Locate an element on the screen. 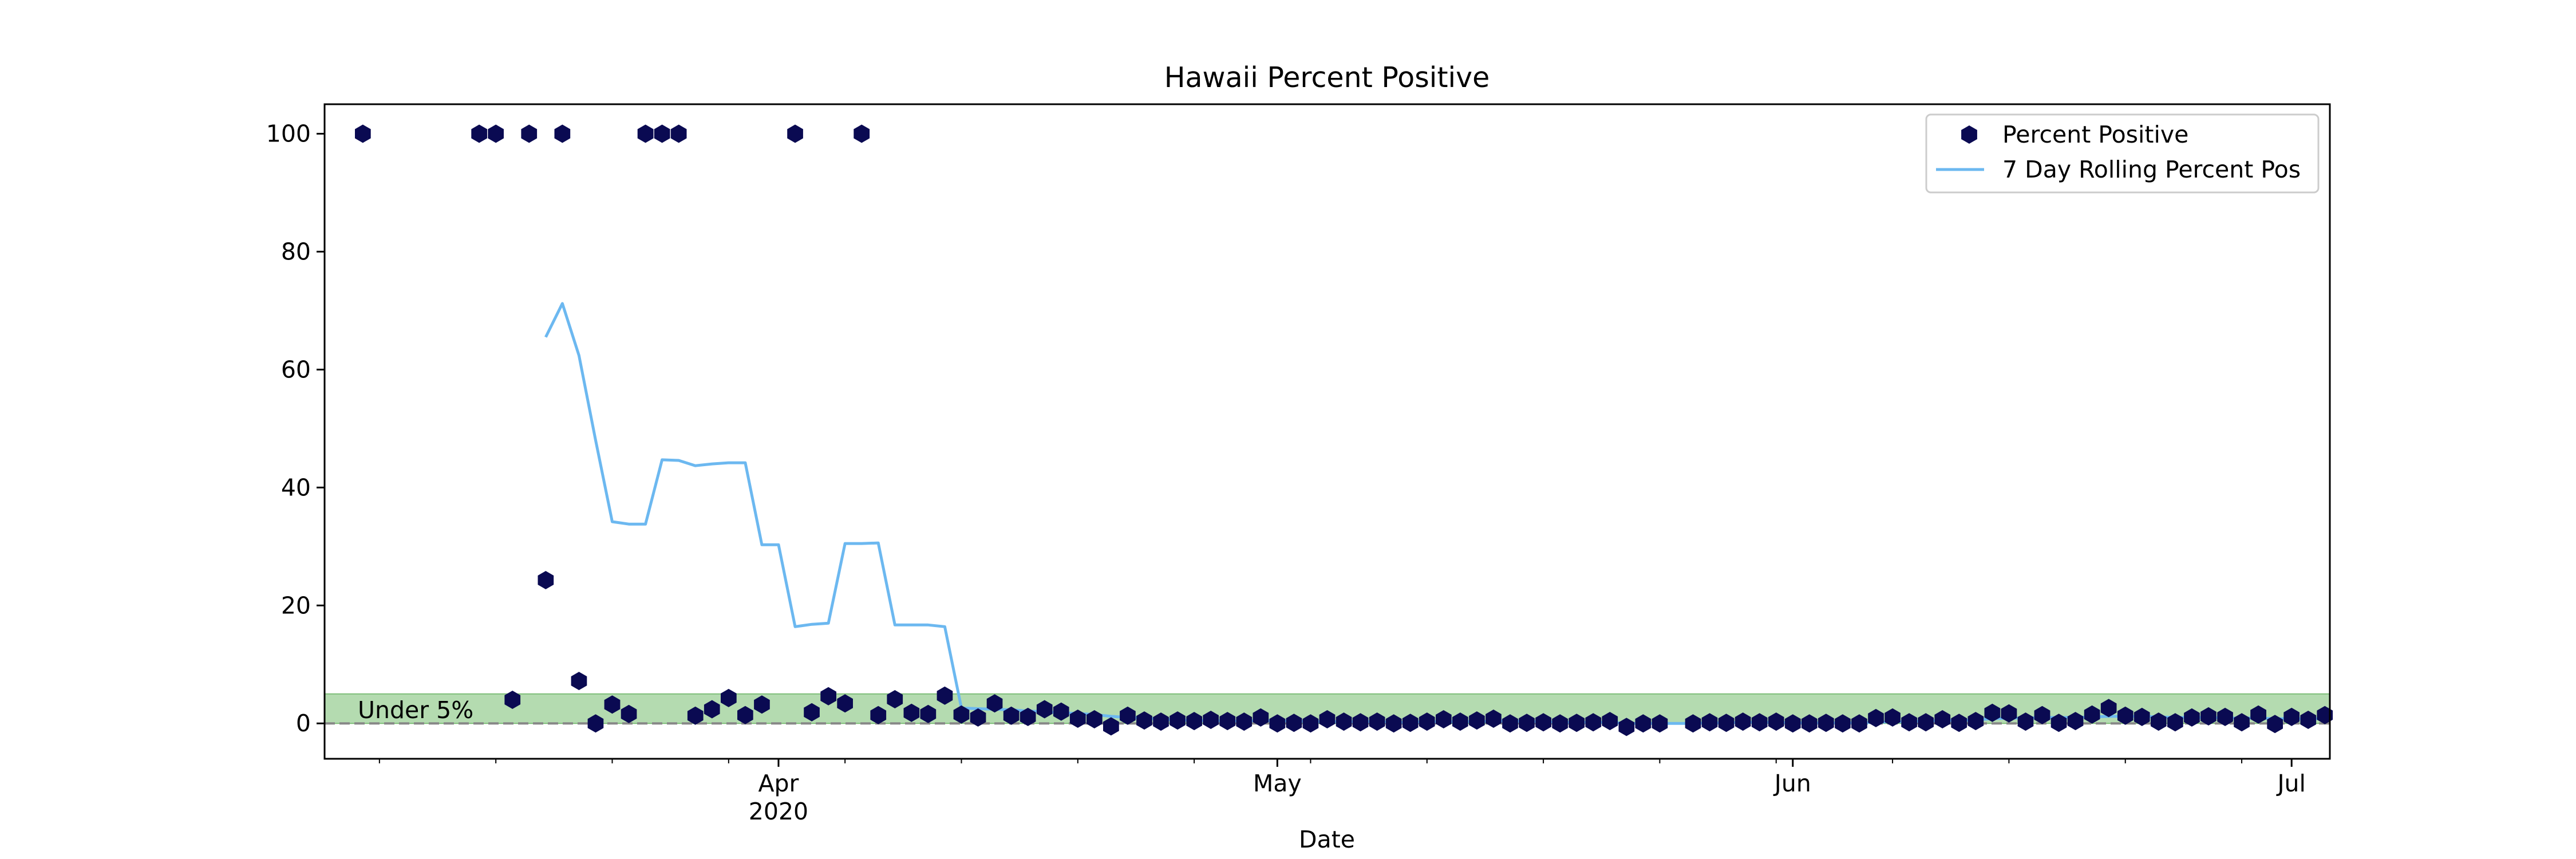 This screenshot has width=2576, height=859. x-tick-sublabel: 2020 is located at coordinates (778, 811).